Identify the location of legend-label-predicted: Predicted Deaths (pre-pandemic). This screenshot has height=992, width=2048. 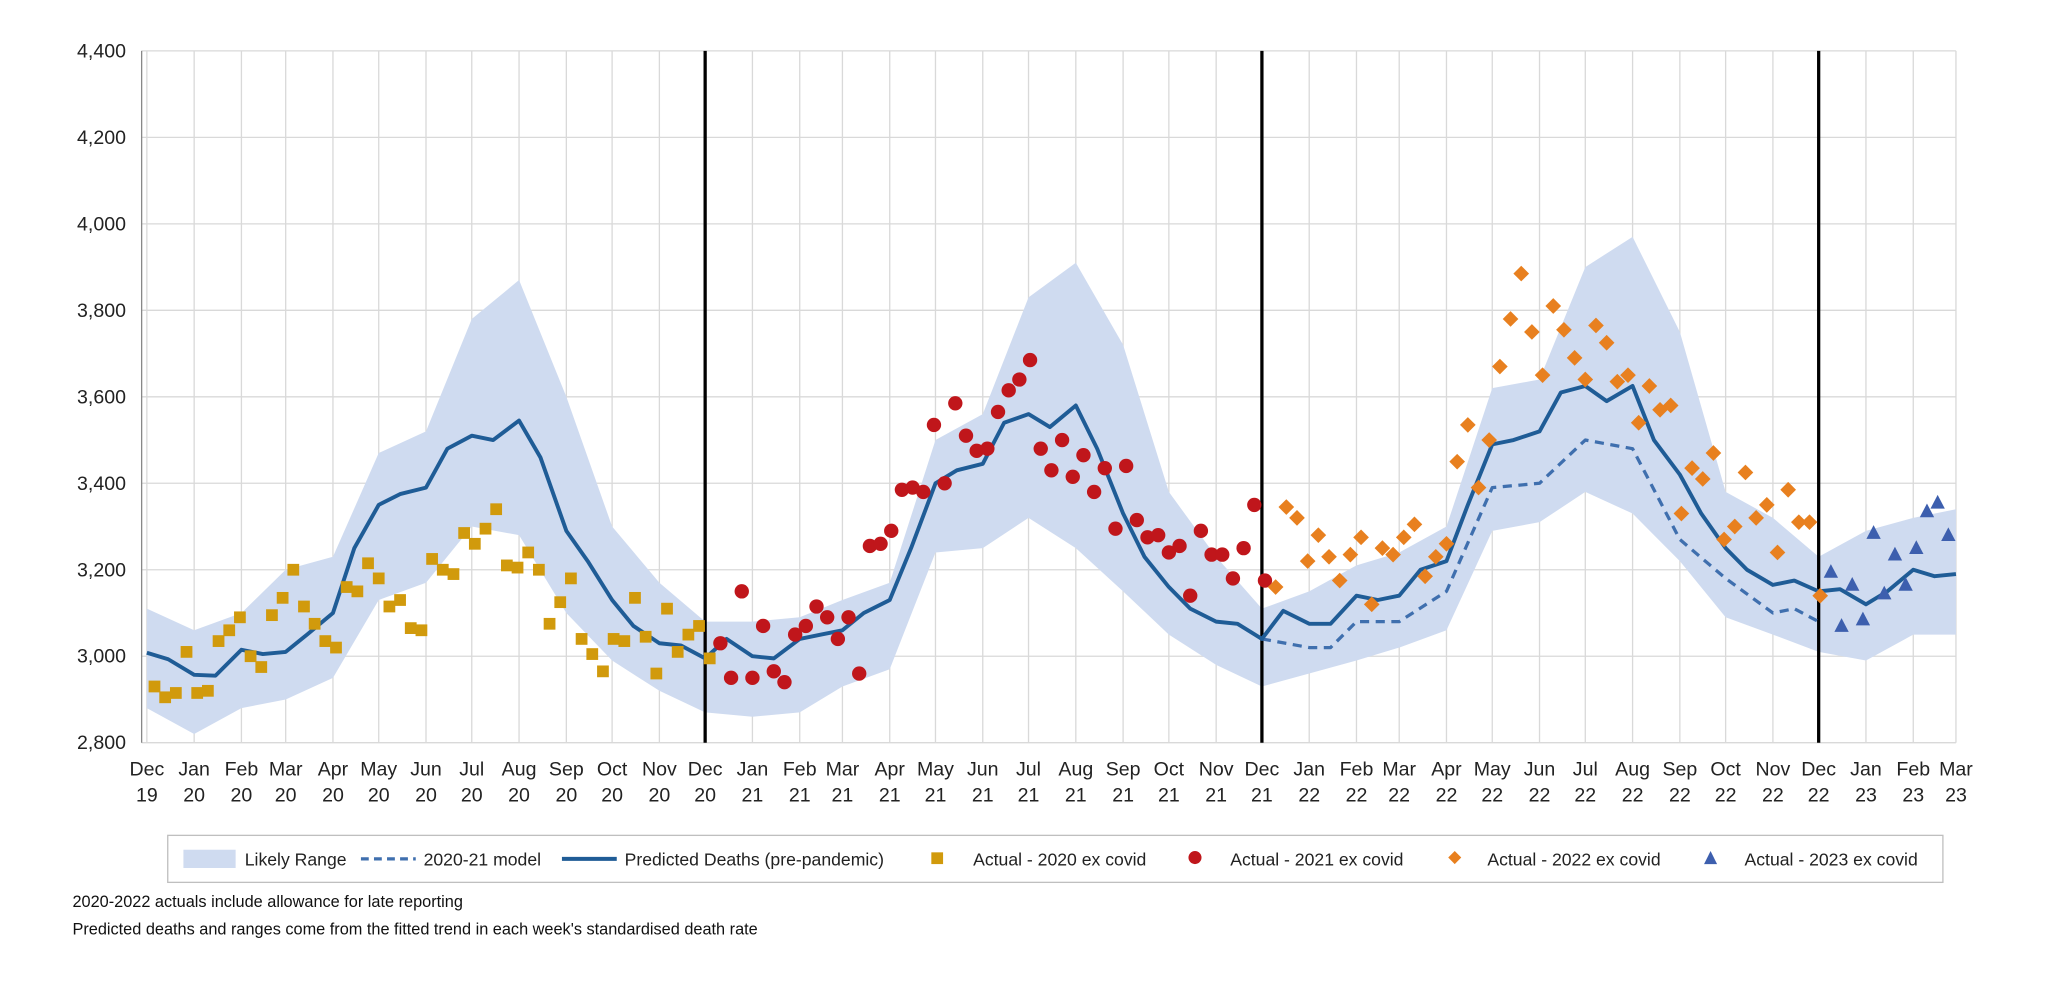
(754, 859).